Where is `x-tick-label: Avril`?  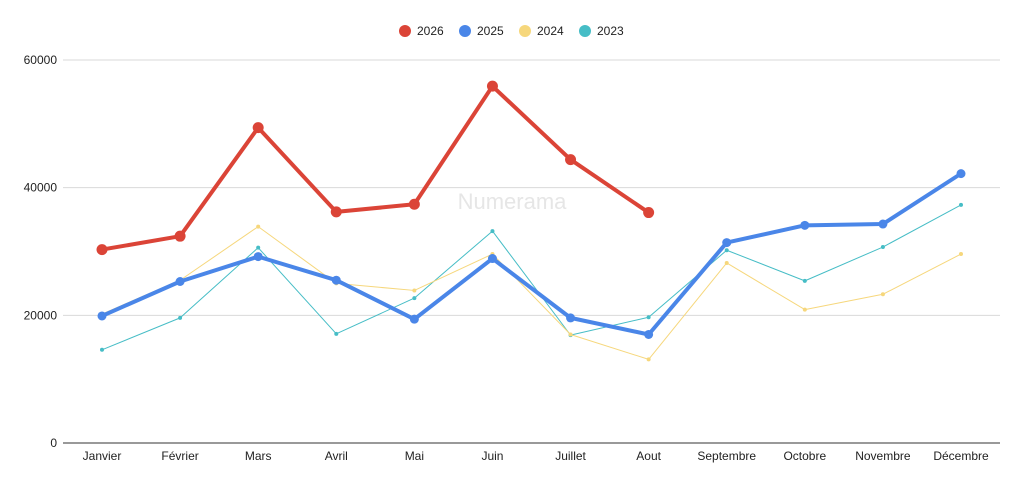 x-tick-label: Avril is located at coordinates (336, 456).